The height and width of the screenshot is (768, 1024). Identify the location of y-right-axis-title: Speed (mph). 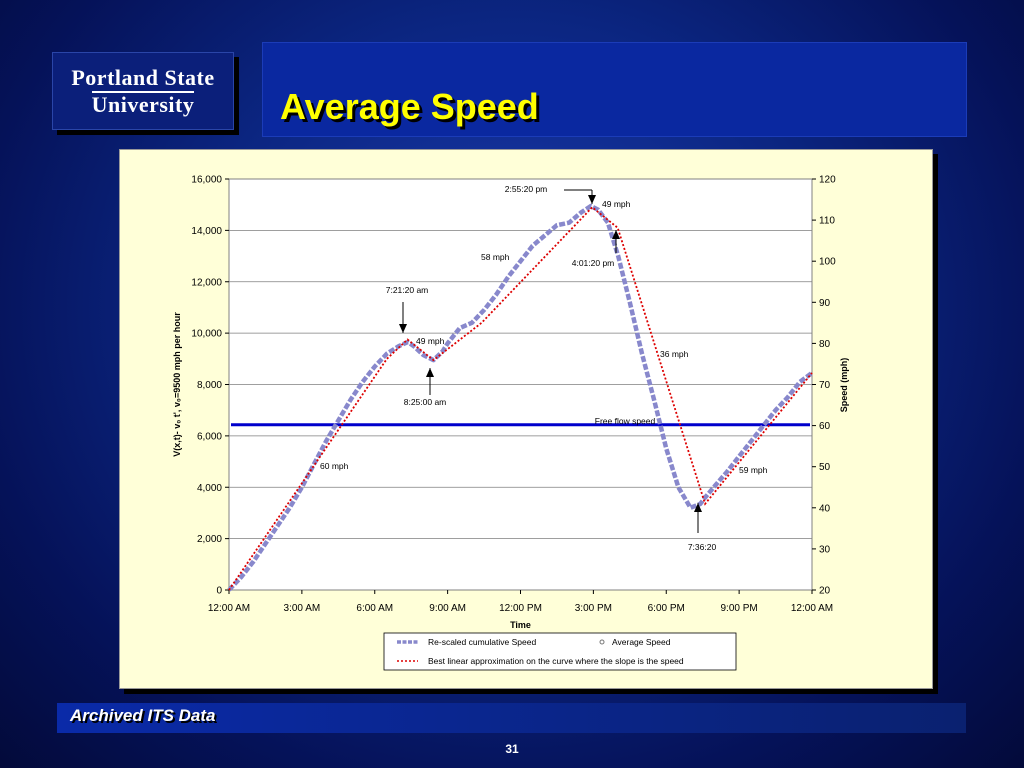
(844, 385).